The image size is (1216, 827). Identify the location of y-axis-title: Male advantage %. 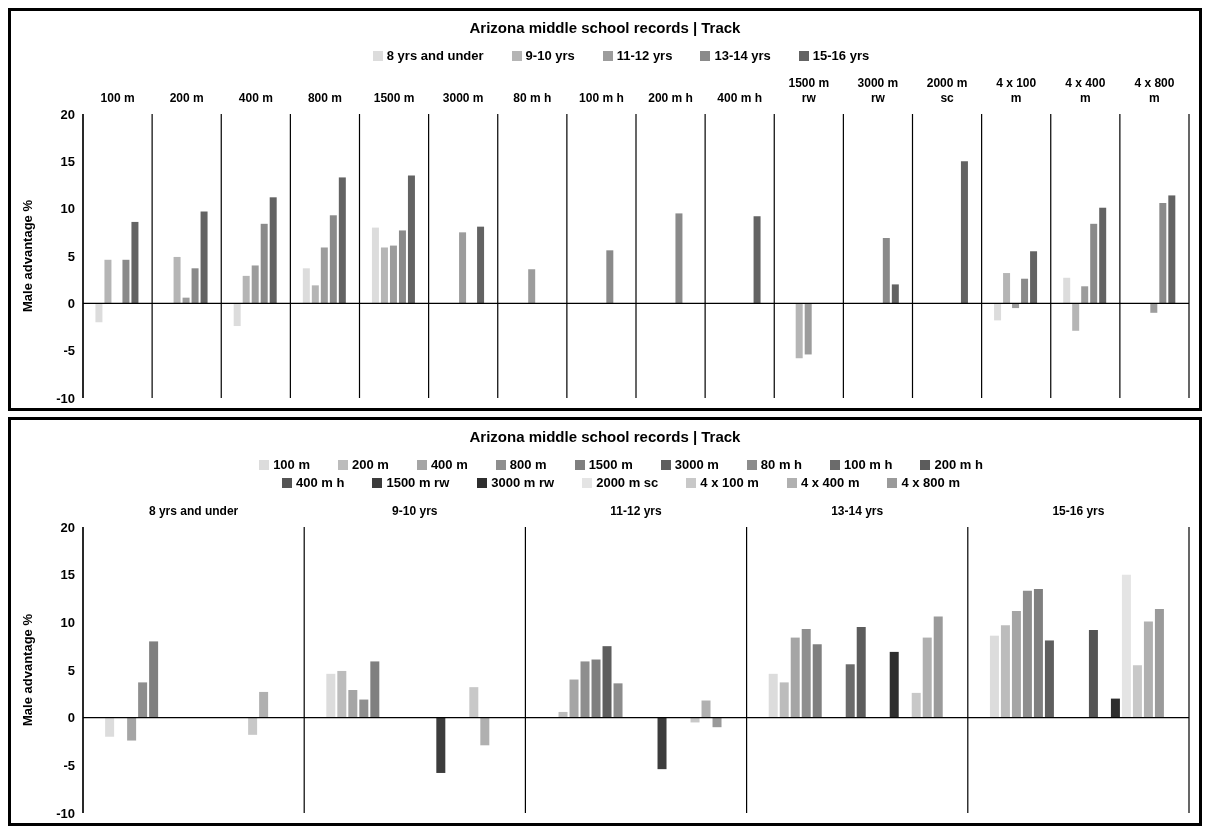
(27, 255).